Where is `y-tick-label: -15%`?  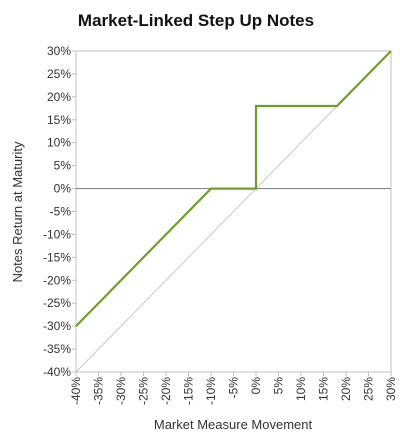
y-tick-label: -15% is located at coordinates (57, 257).